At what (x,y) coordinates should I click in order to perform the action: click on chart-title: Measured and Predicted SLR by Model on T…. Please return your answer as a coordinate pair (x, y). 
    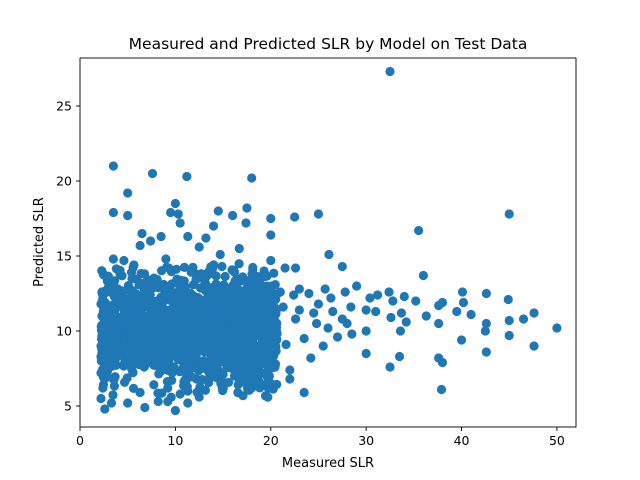
    Looking at the image, I should click on (328, 44).